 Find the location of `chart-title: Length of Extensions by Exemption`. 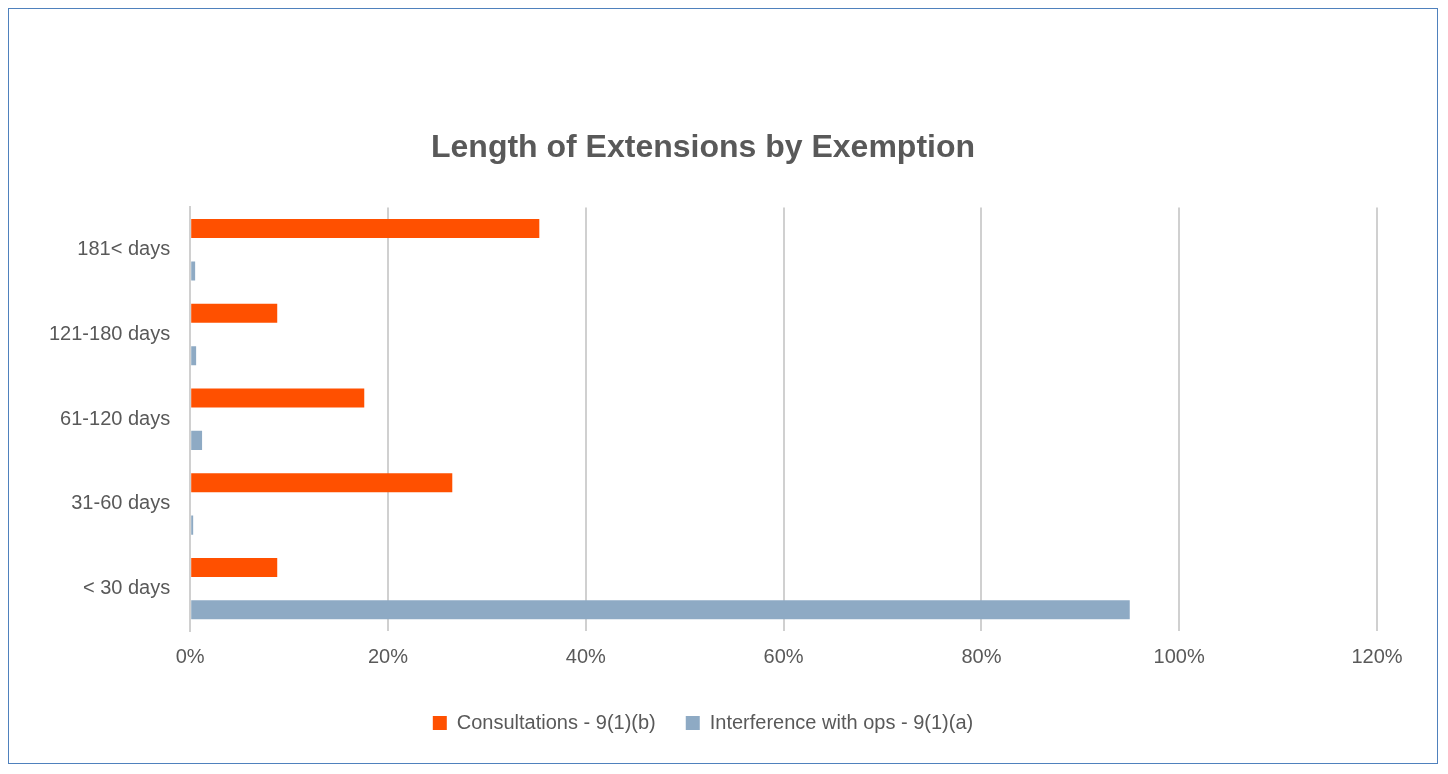

chart-title: Length of Extensions by Exemption is located at coordinates (703, 146).